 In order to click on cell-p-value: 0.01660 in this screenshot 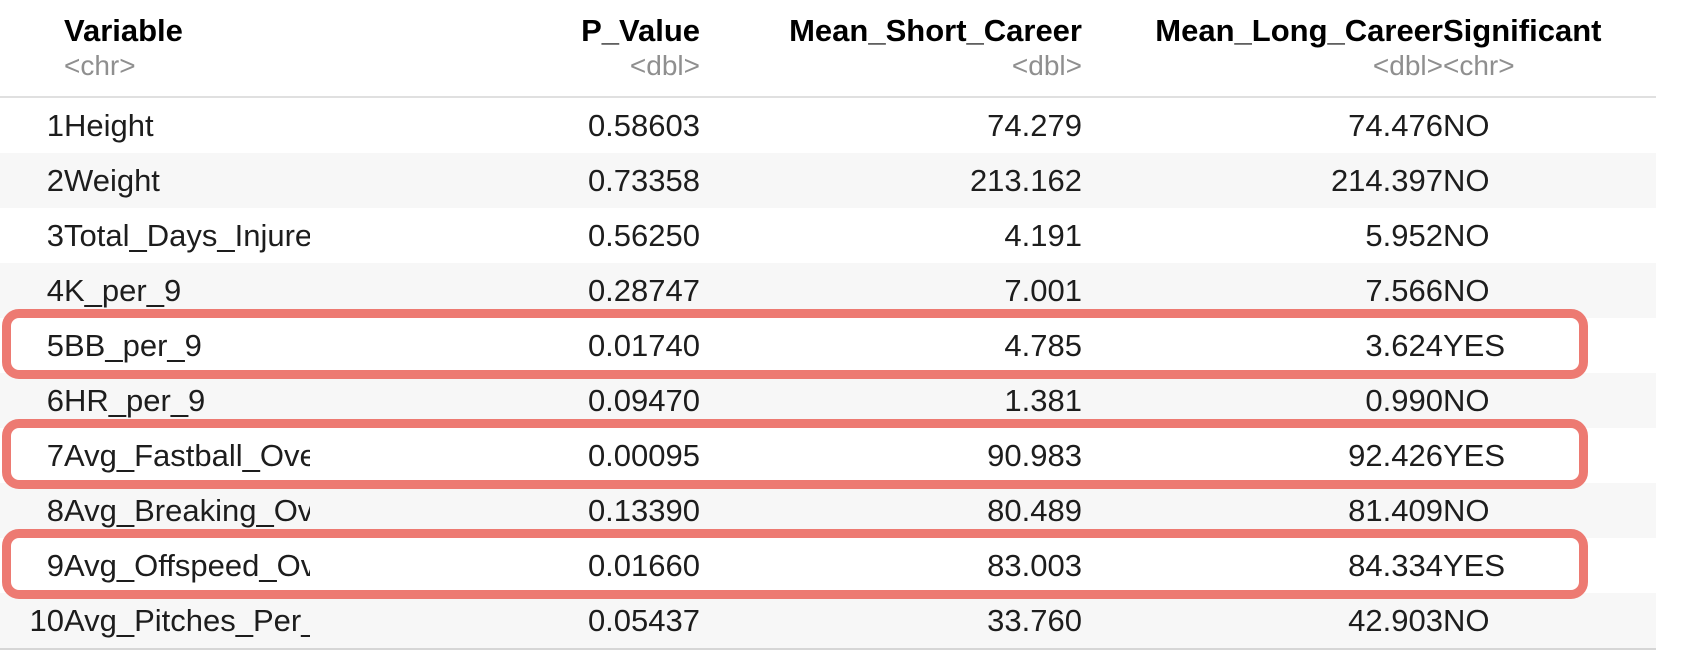, I will do `click(643, 565)`.